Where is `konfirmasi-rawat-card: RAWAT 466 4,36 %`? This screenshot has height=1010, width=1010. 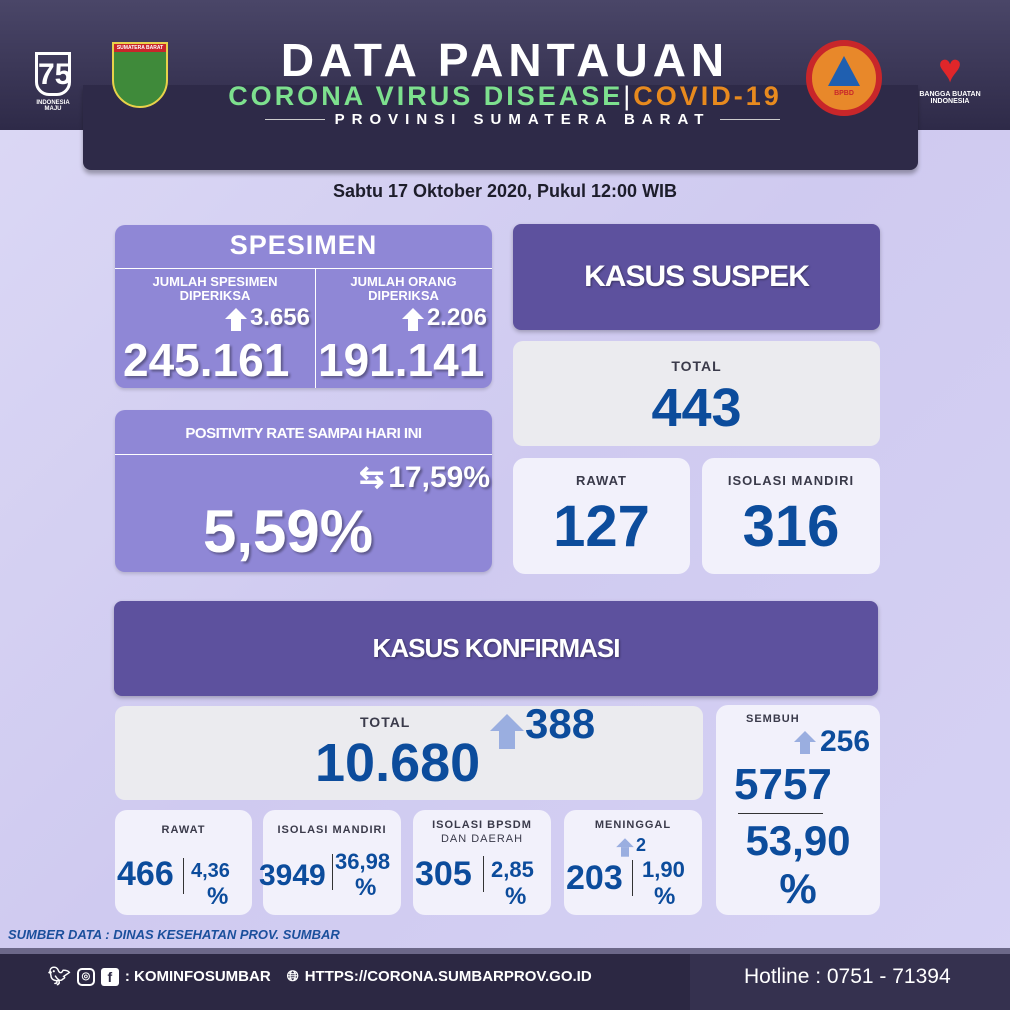 konfirmasi-rawat-card: RAWAT 466 4,36 % is located at coordinates (183, 862).